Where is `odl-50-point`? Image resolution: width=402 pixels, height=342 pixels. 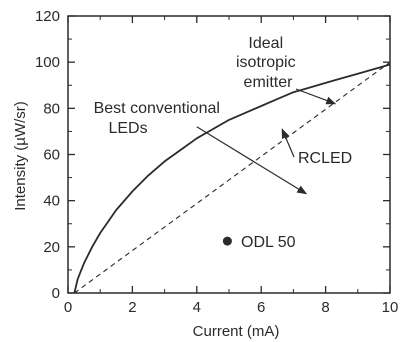
odl-50-point is located at coordinates (227, 241).